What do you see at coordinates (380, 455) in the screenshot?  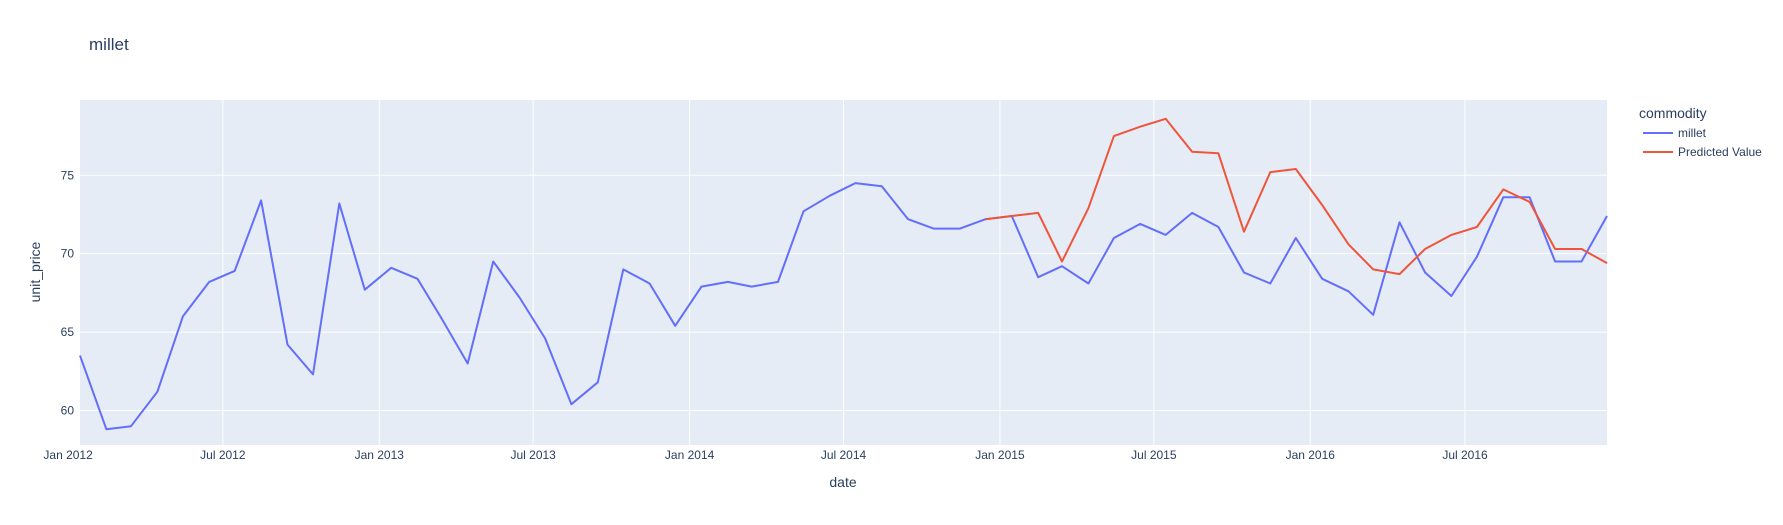 I see `x-tick-label: Jan 2013` at bounding box center [380, 455].